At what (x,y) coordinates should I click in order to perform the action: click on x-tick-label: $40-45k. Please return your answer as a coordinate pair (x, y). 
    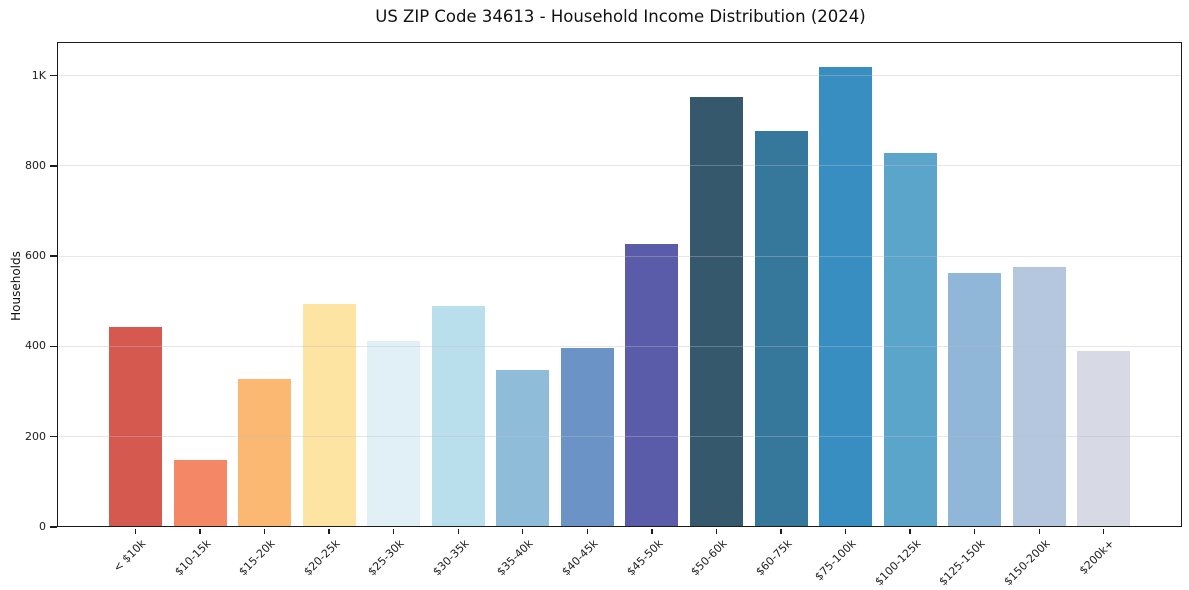
    Looking at the image, I should click on (530, 557).